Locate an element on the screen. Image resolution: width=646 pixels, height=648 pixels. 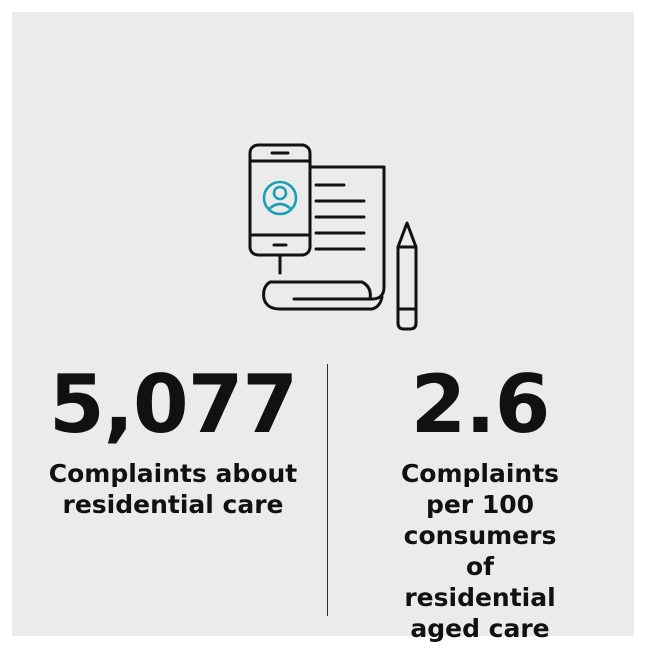
stat-complaints-total: 5,077 Complaints about residential care is located at coordinates (173, 435).